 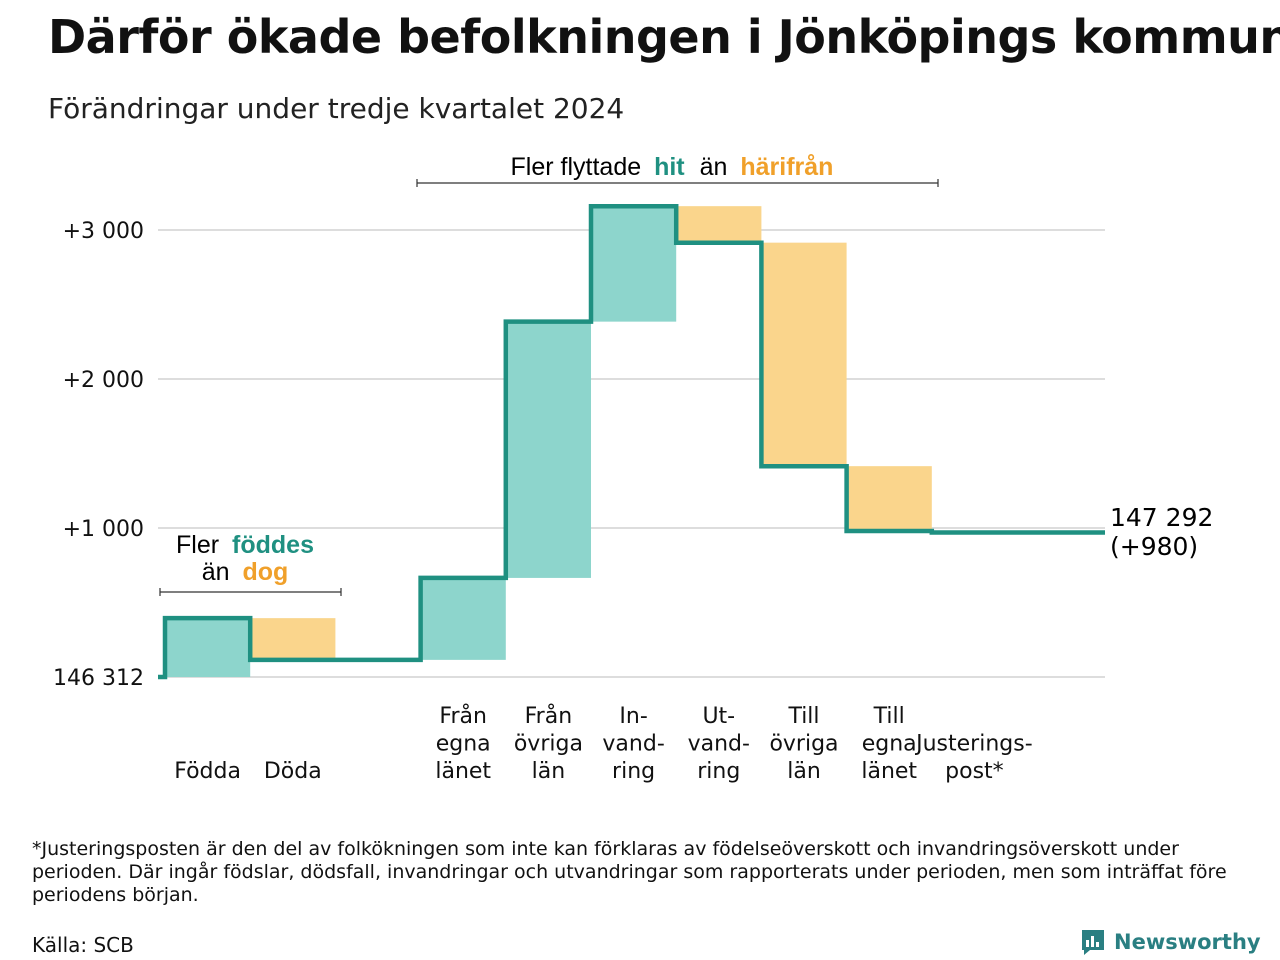 What do you see at coordinates (1187, 942) in the screenshot?
I see `brand-name: Newsworthy` at bounding box center [1187, 942].